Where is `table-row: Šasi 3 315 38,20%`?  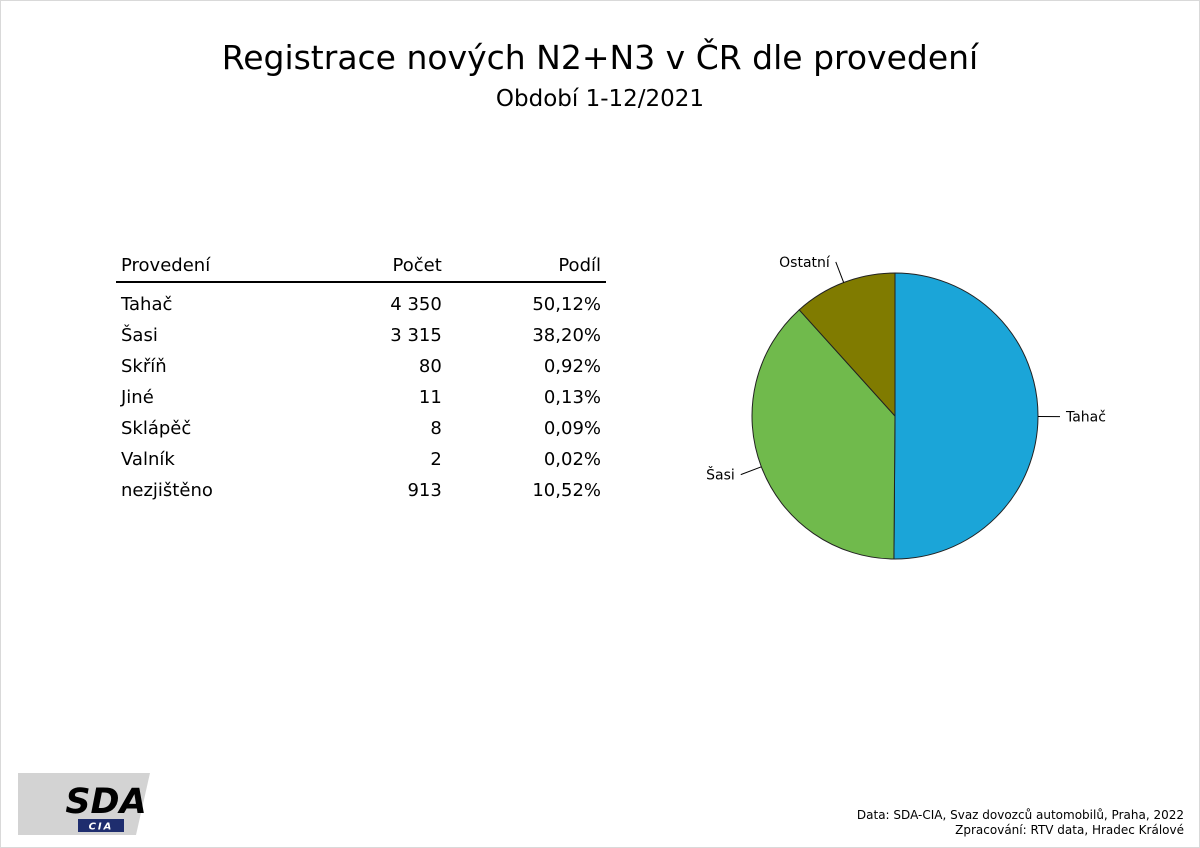
table-row: Šasi 3 315 38,20% is located at coordinates (361, 333).